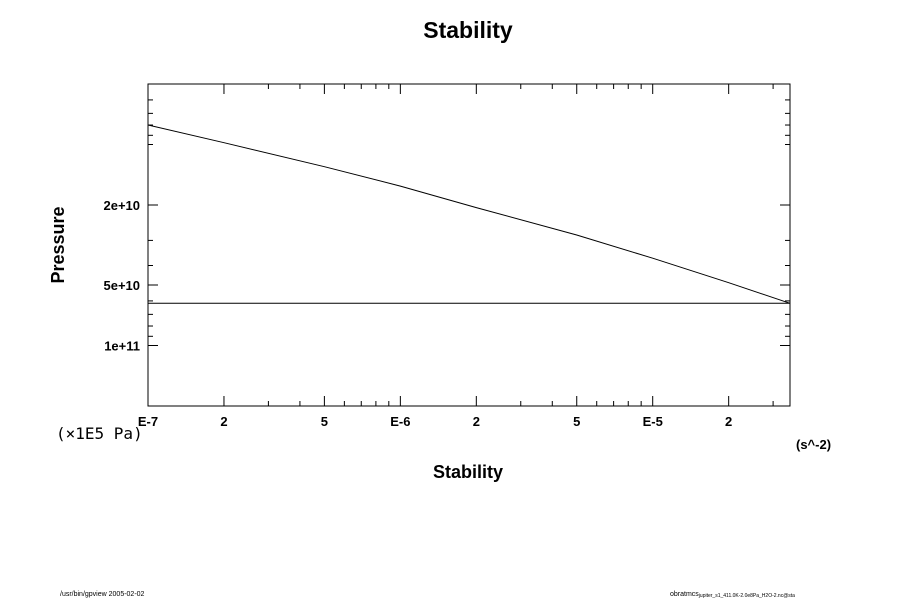 The width and height of the screenshot is (900, 600). Describe the element at coordinates (122, 345) in the screenshot. I see `y-tick-label: 1e+11` at that location.